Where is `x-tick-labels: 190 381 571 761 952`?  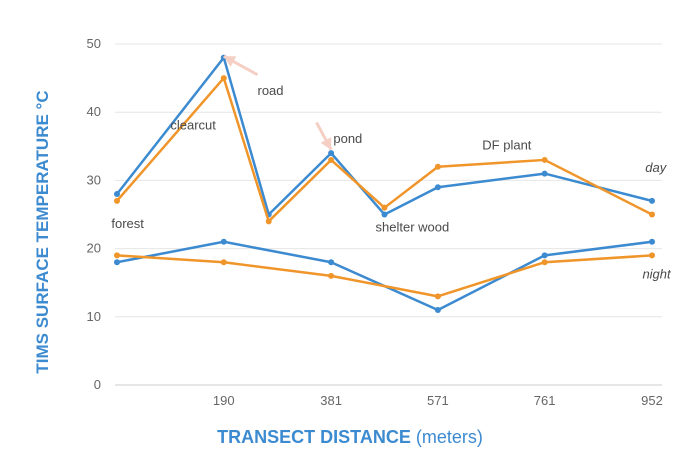
x-tick-labels: 190 381 571 761 952 is located at coordinates (438, 400).